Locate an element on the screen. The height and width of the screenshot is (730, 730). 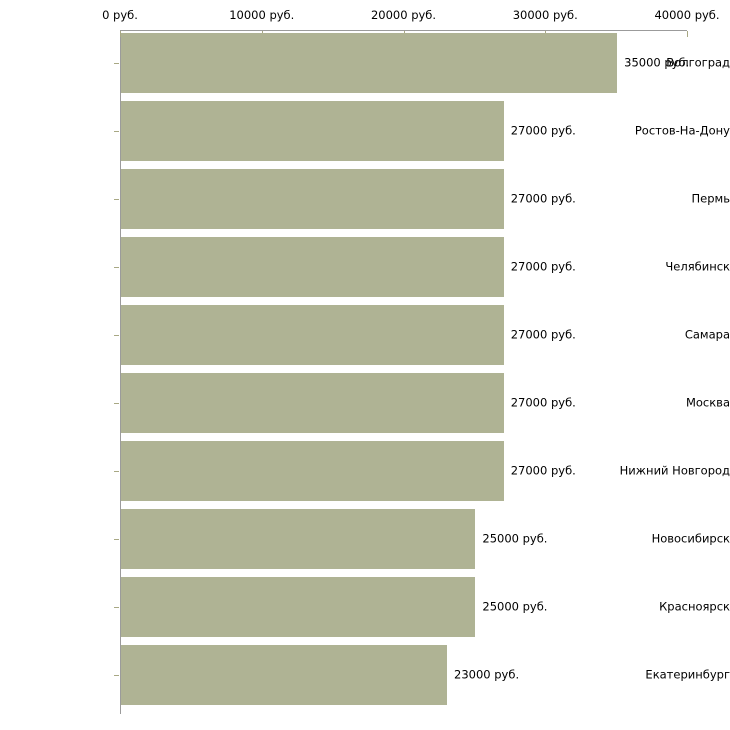
y-axis-category-label: Волгоград is located at coordinates (698, 62).